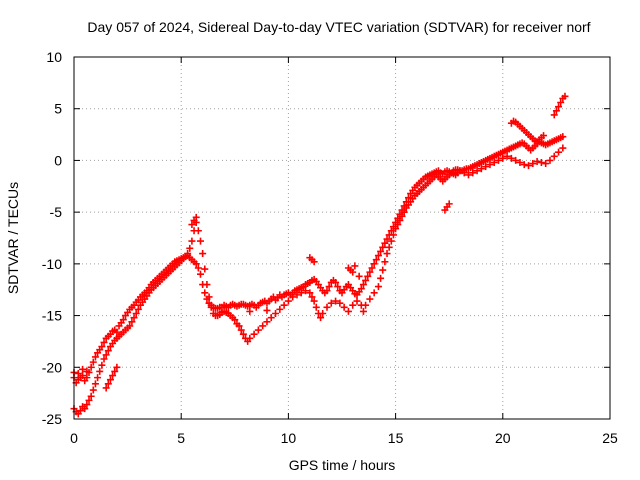 The image size is (640, 480). Describe the element at coordinates (74, 438) in the screenshot. I see `x-tick-label: 0` at that location.